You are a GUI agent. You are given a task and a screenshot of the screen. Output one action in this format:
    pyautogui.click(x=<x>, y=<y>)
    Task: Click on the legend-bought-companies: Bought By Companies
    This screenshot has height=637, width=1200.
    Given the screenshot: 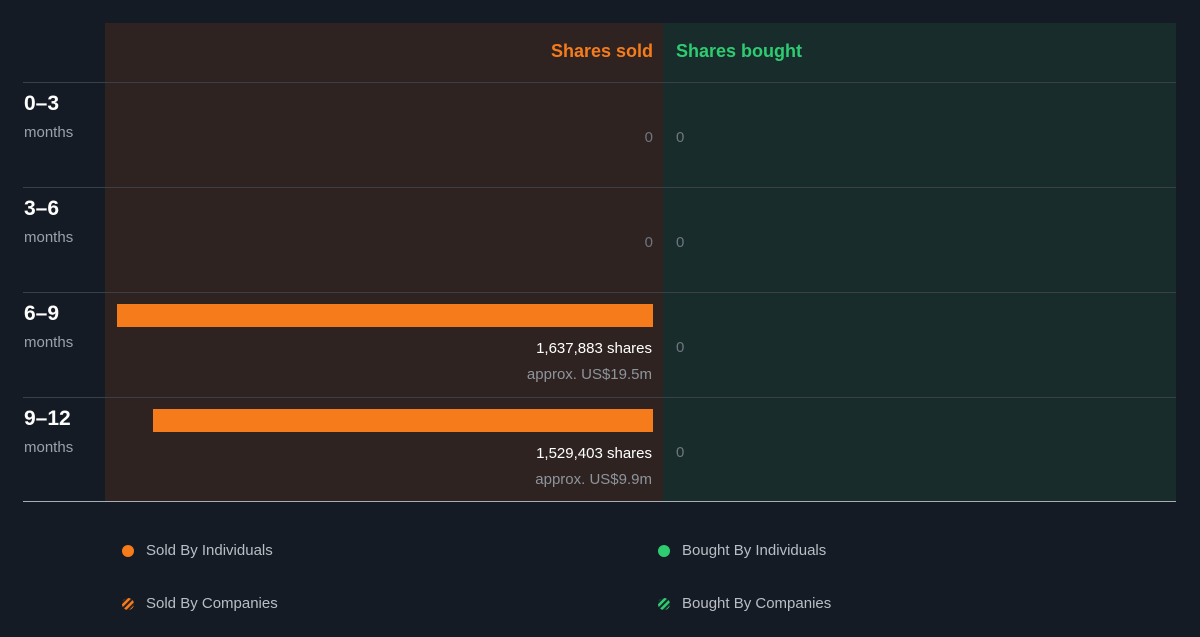 What is the action you would take?
    pyautogui.click(x=744, y=603)
    